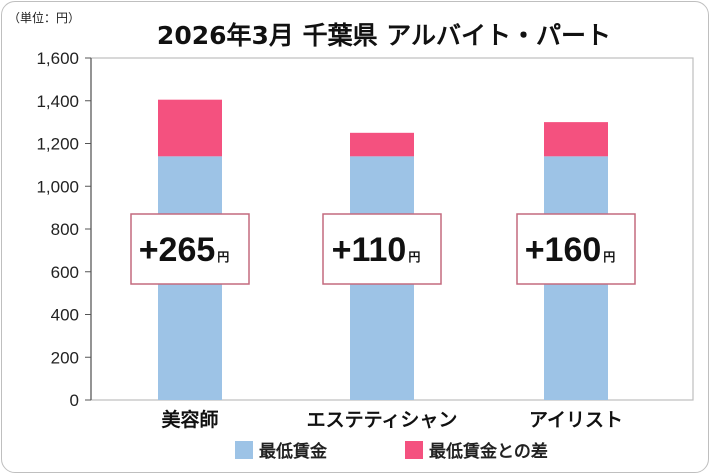  I want to click on y-tick-label: 1,600, so click(57, 58).